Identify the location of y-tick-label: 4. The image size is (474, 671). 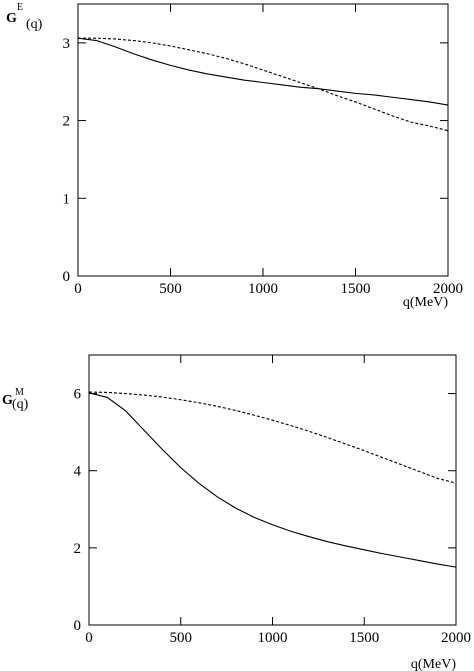
(78, 472).